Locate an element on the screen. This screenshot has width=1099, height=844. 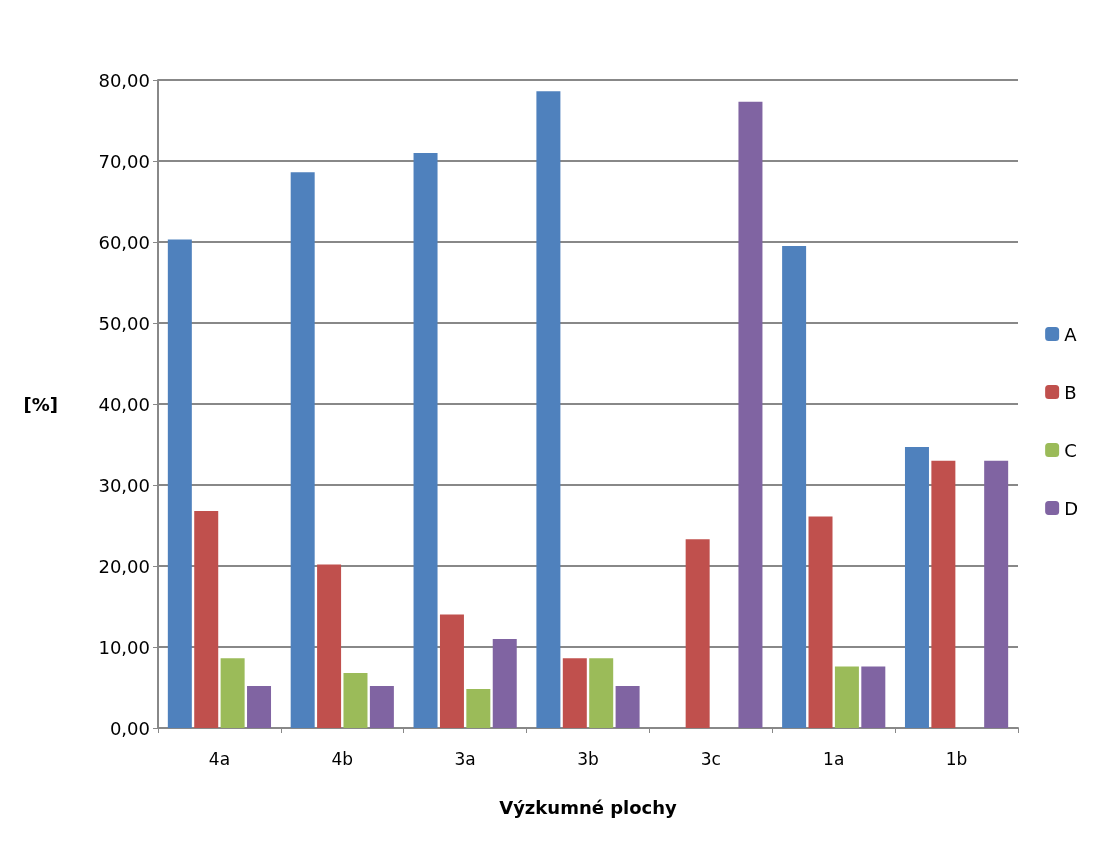
x-tick-label: 4b is located at coordinates (342, 758).